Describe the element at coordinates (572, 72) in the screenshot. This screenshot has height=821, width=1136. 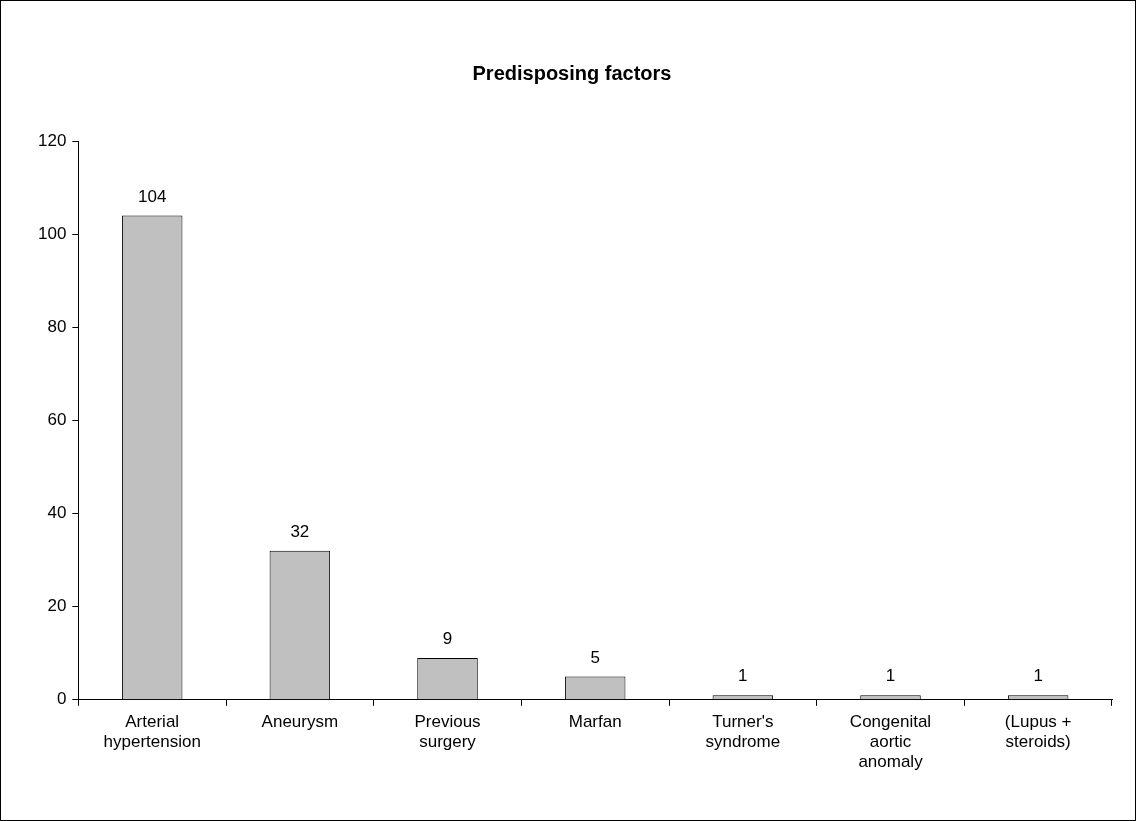
I see `chart-title: Predisposing factors` at that location.